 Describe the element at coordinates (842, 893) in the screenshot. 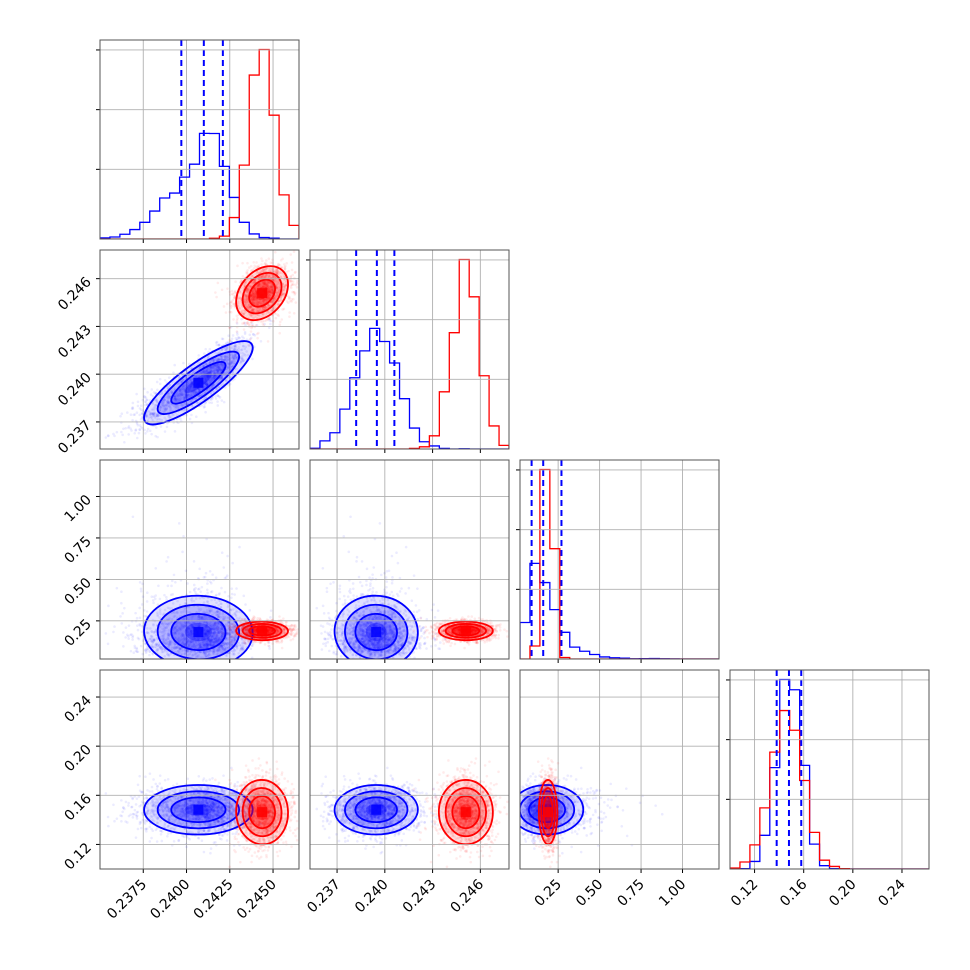

I see `x-tick-label: 0.20` at that location.